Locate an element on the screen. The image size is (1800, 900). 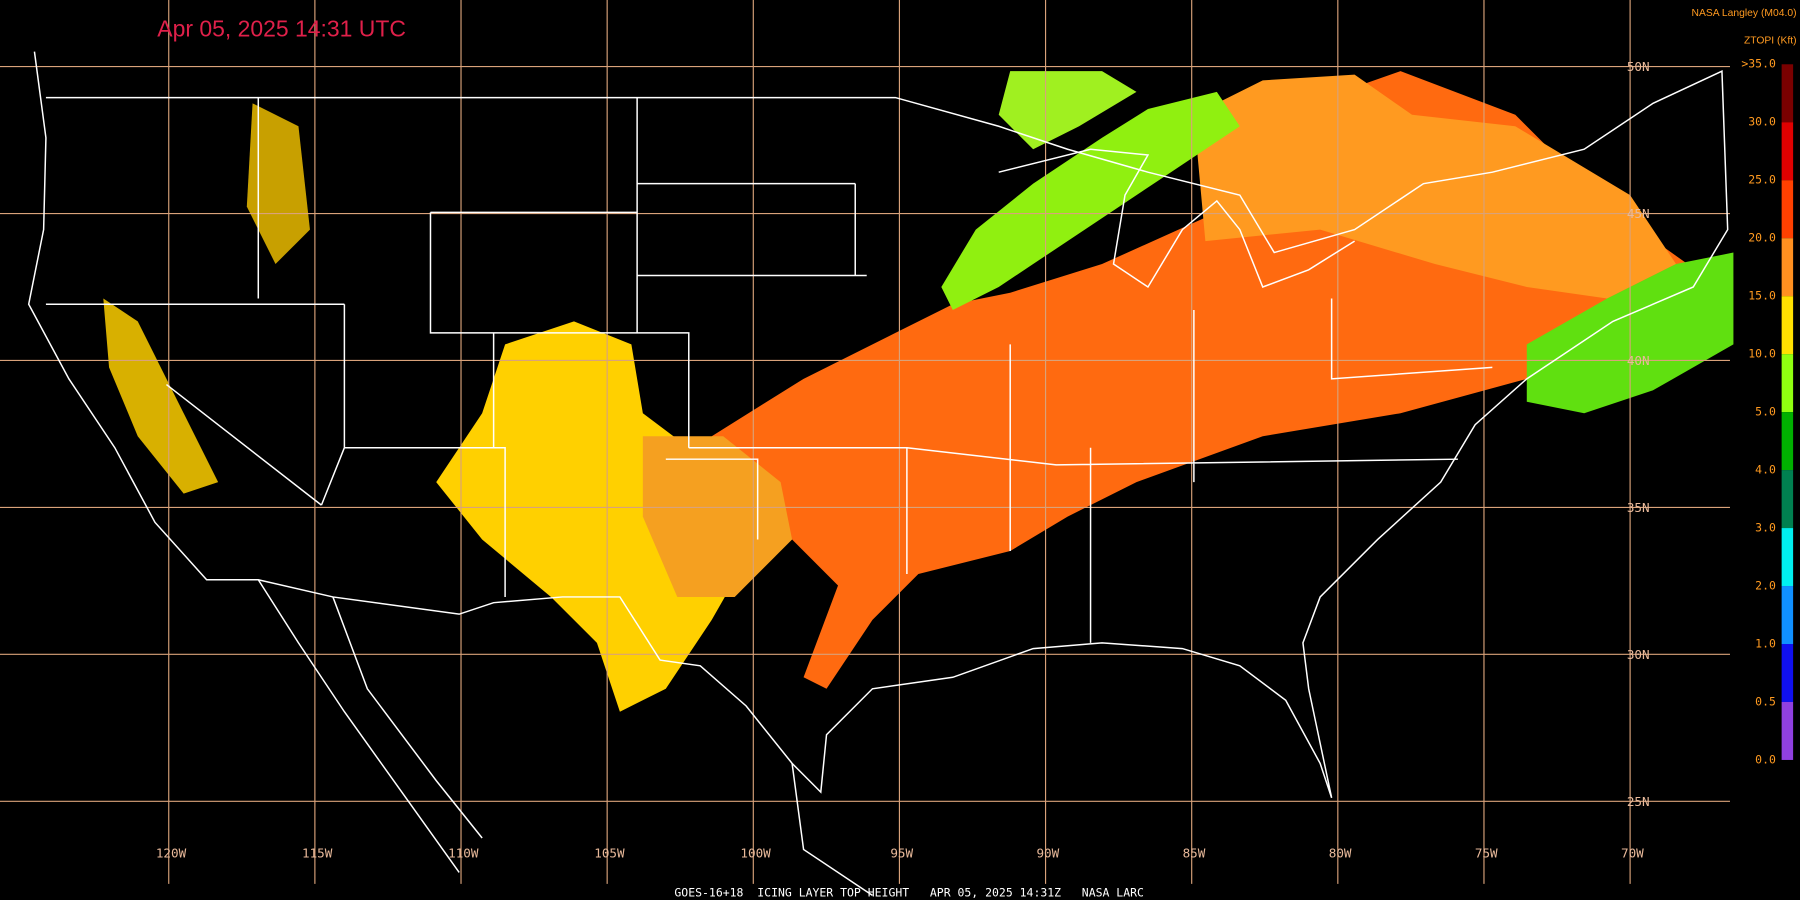
longitude-label: 110W is located at coordinates (463, 853).